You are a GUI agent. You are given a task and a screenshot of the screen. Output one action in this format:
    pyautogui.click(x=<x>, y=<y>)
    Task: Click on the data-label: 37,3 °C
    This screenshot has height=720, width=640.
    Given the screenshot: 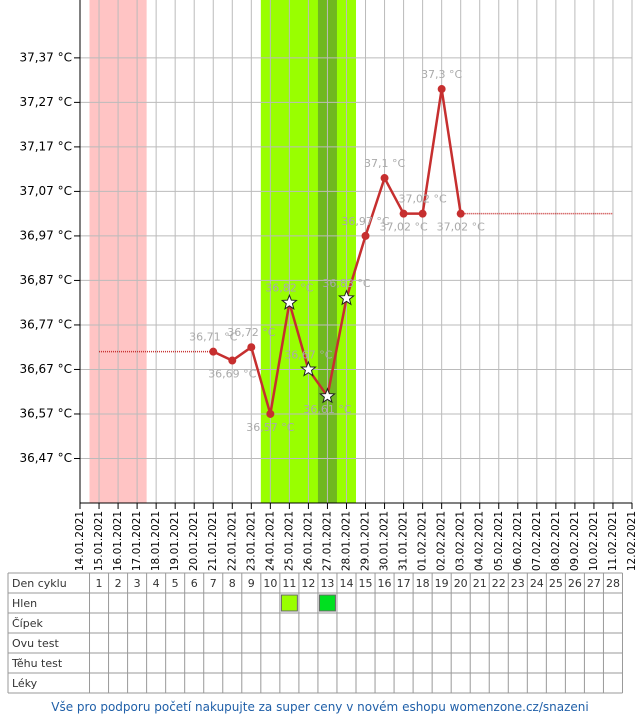 What is the action you would take?
    pyautogui.click(x=441, y=74)
    